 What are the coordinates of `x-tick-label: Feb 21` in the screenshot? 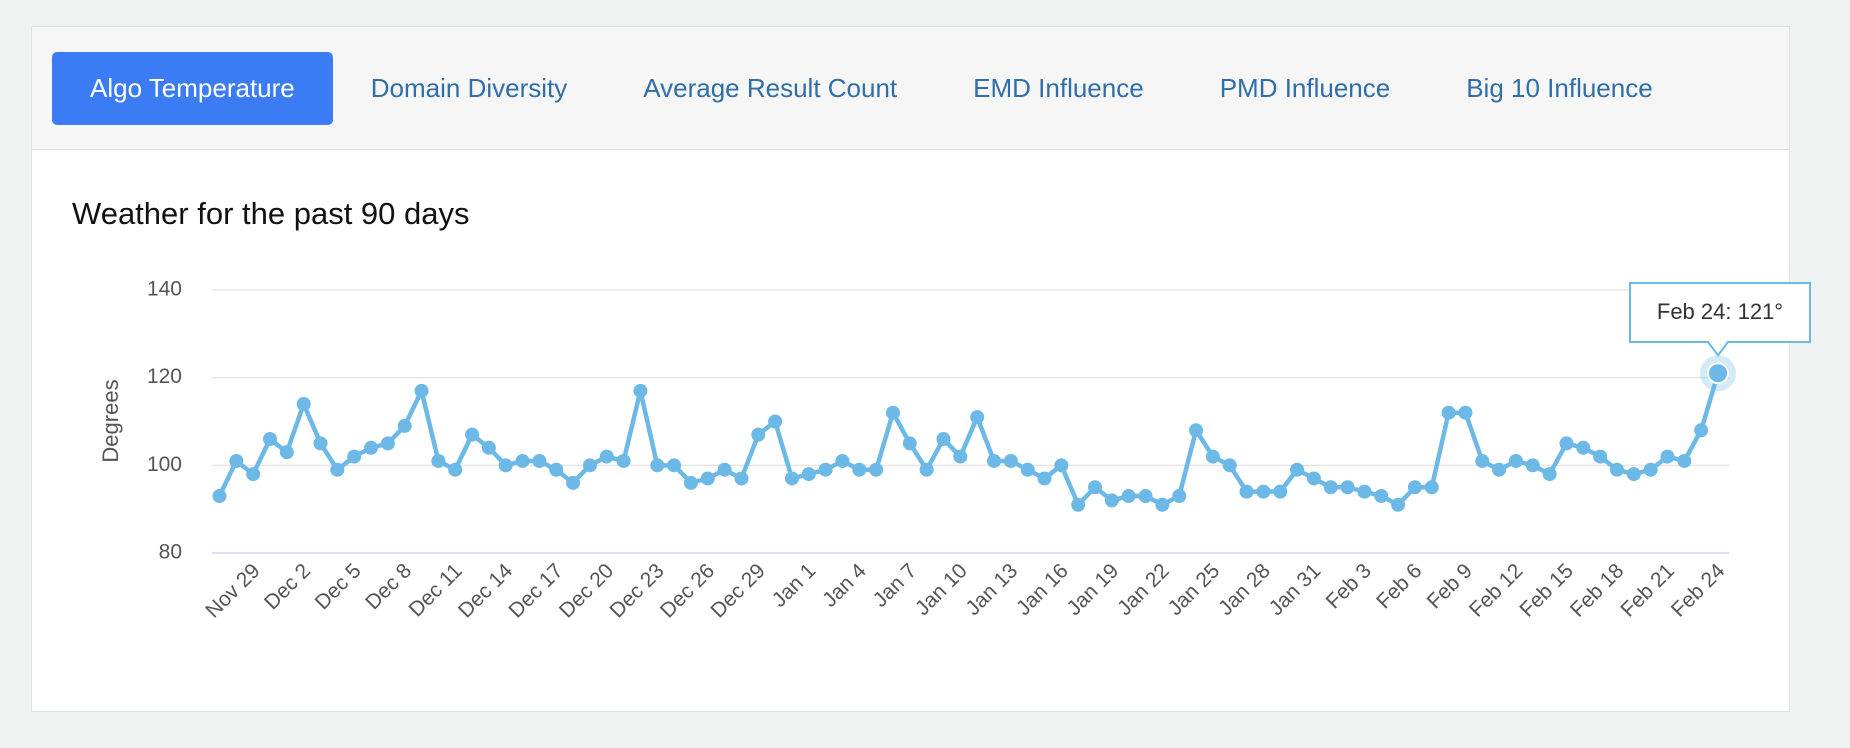 It's located at (1647, 590).